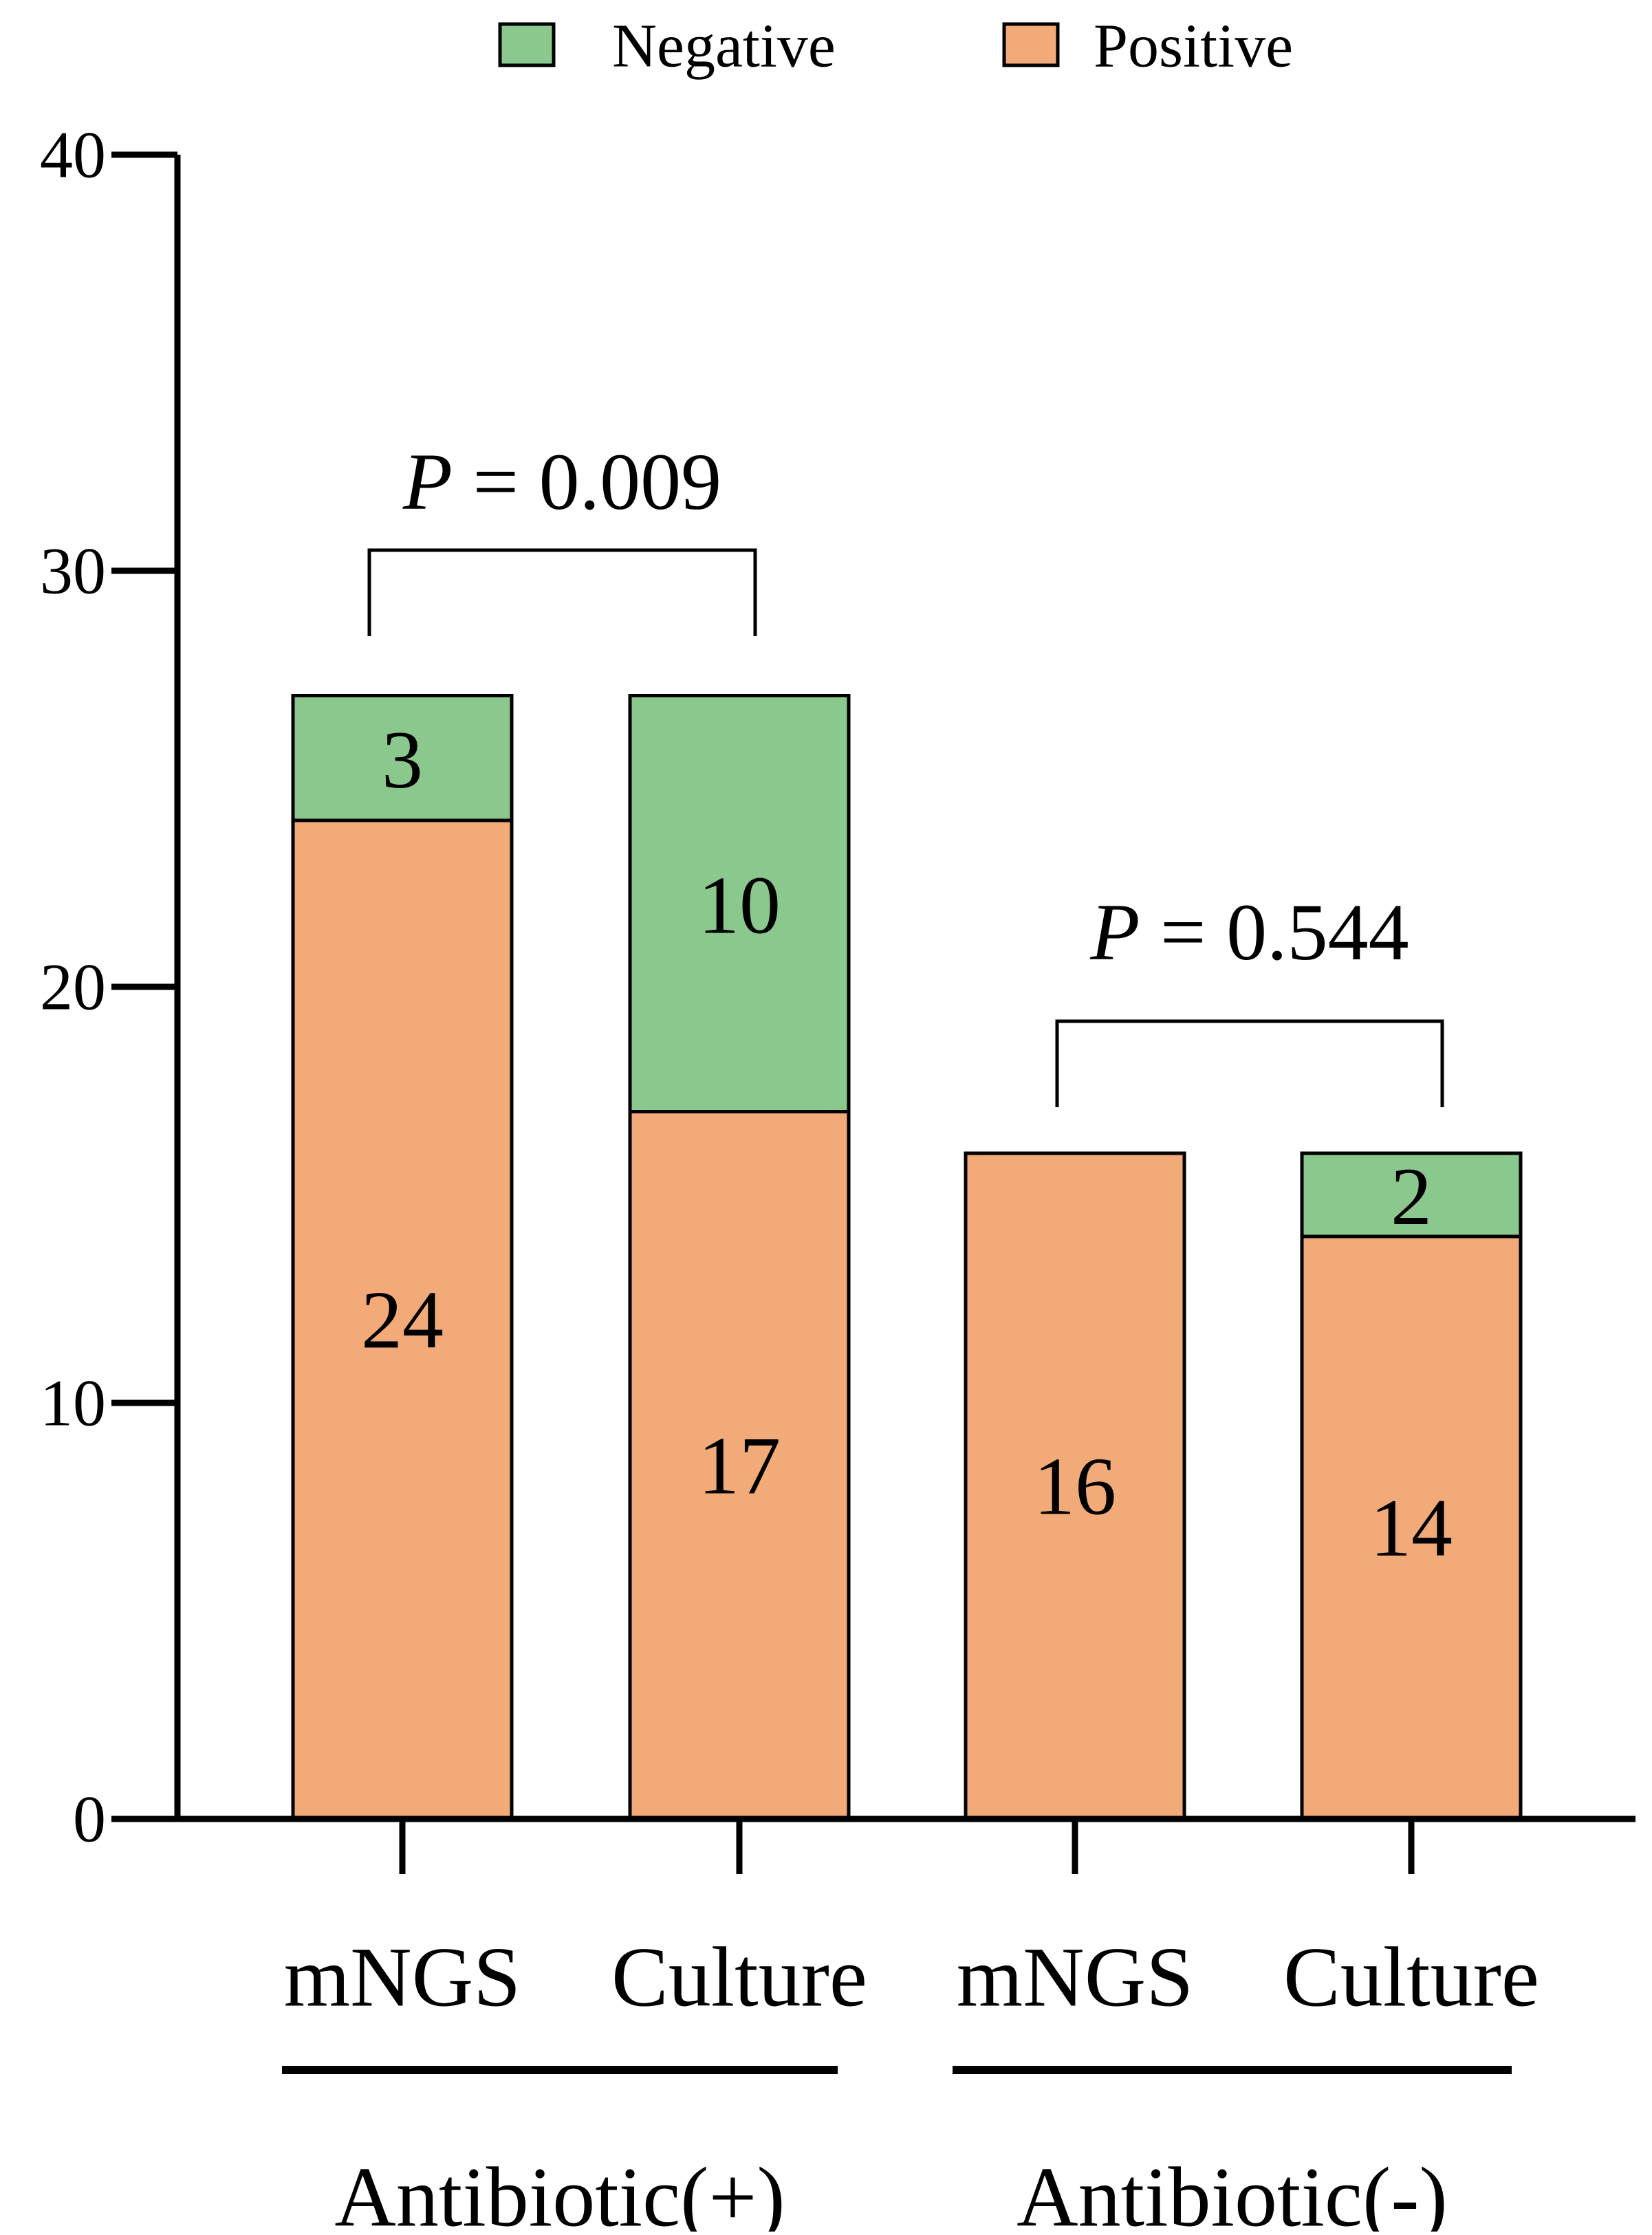 The image size is (1652, 2235). I want to click on p-value-text: = 0.009, so click(587, 482).